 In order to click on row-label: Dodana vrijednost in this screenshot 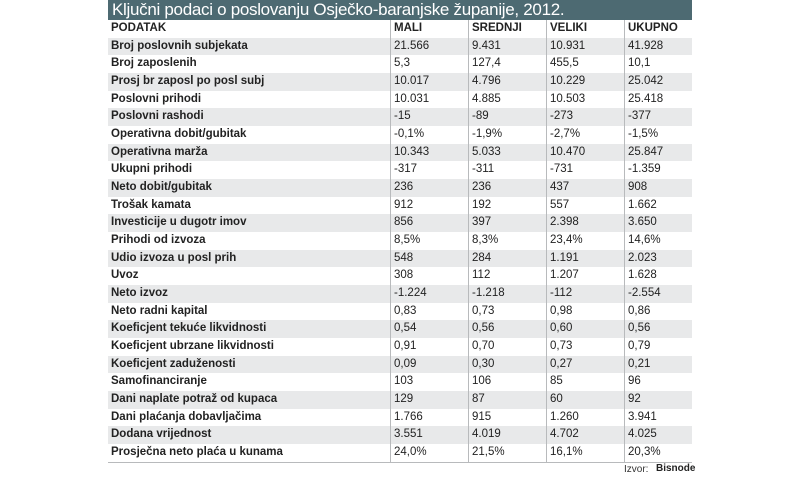, I will do `click(161, 434)`.